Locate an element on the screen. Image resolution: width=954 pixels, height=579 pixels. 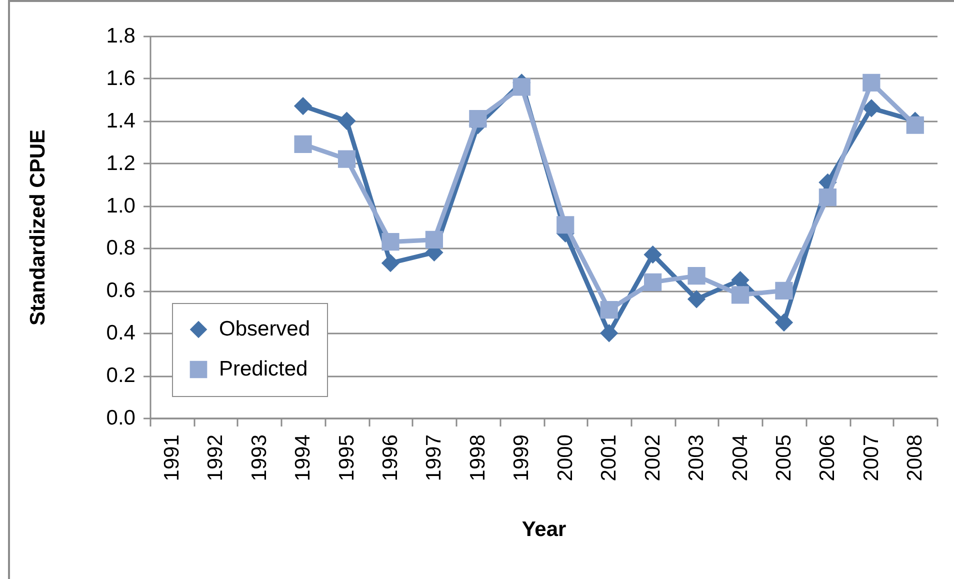
y-tick-label: 1.2 is located at coordinates (121, 163).